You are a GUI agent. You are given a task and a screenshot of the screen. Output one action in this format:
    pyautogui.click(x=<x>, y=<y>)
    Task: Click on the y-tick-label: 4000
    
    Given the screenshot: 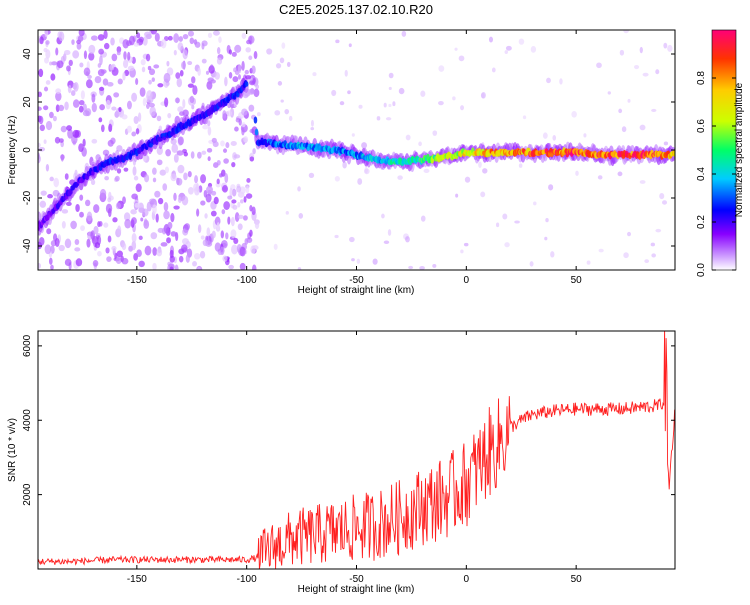 What is the action you would take?
    pyautogui.click(x=27, y=420)
    